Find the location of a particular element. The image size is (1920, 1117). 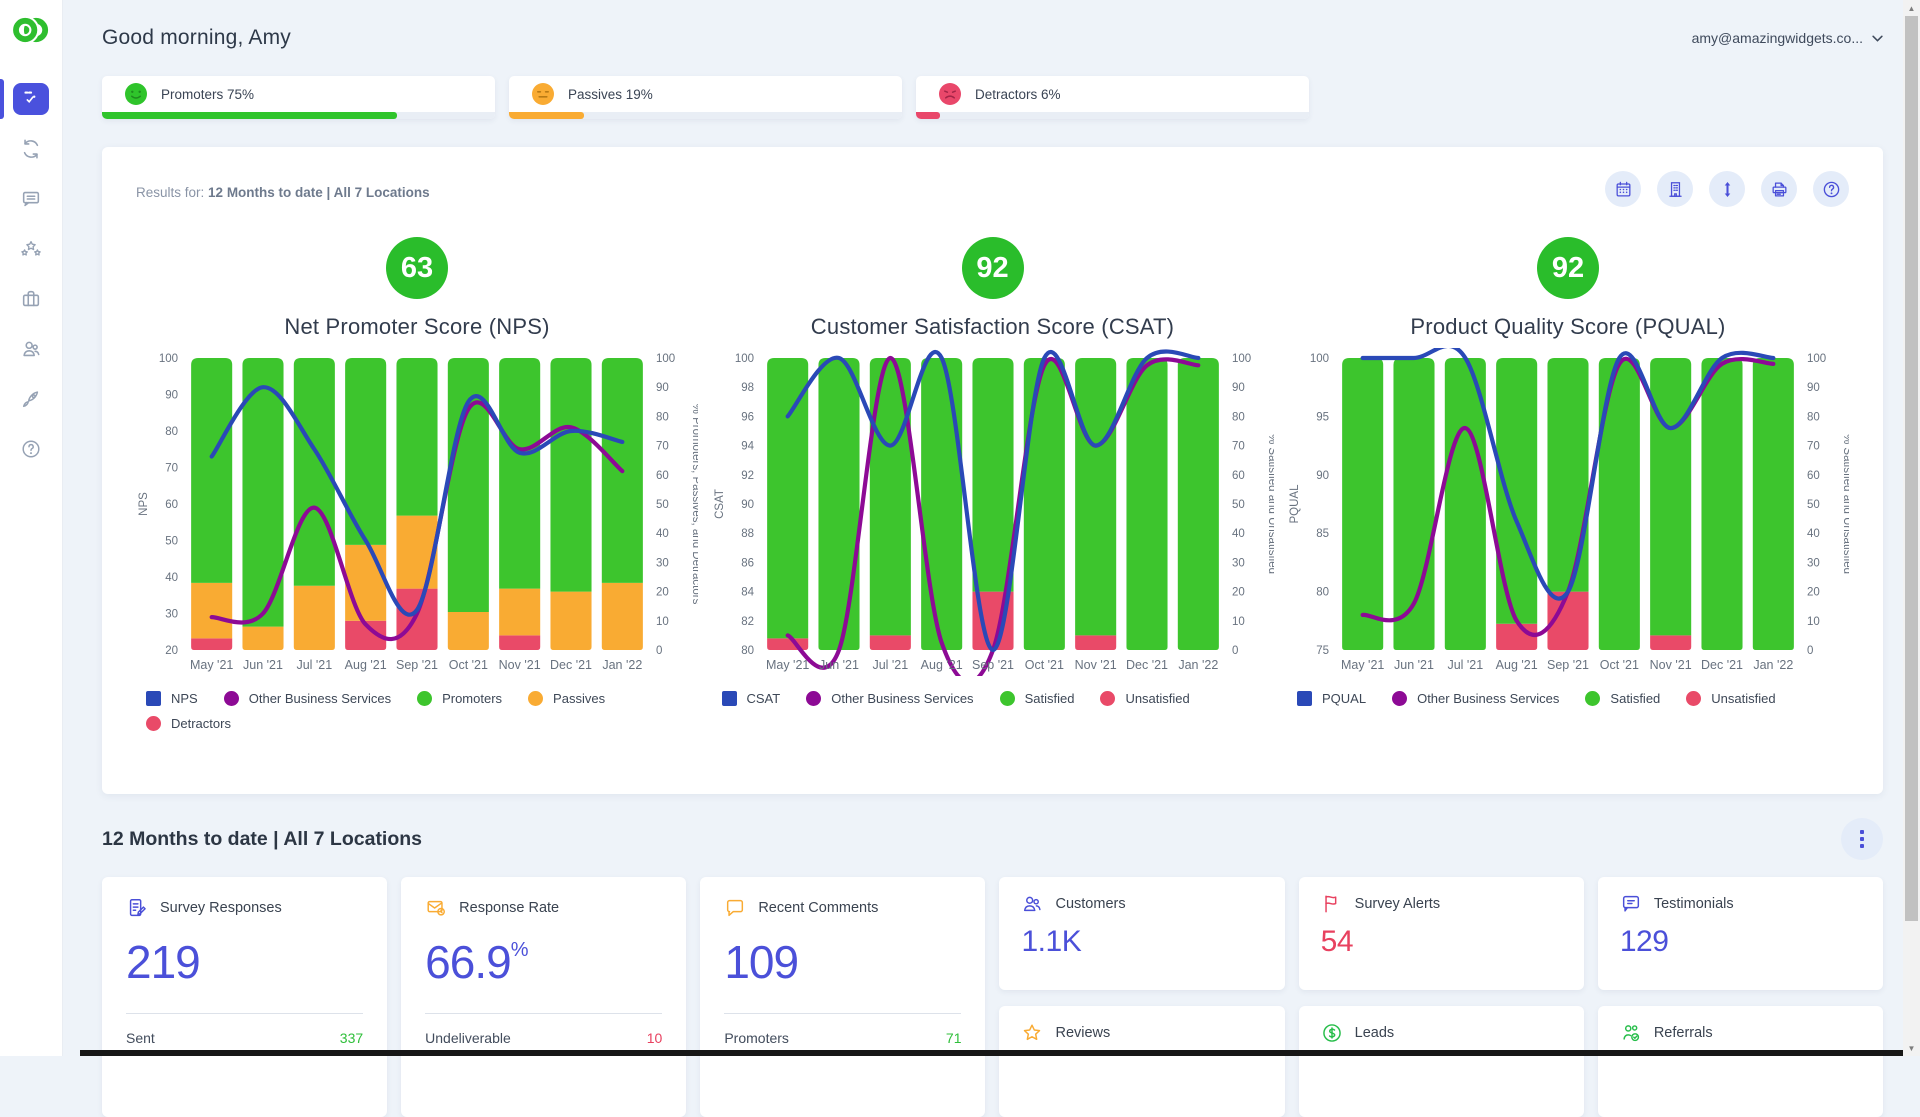

legend-item: Passives is located at coordinates (566, 698).